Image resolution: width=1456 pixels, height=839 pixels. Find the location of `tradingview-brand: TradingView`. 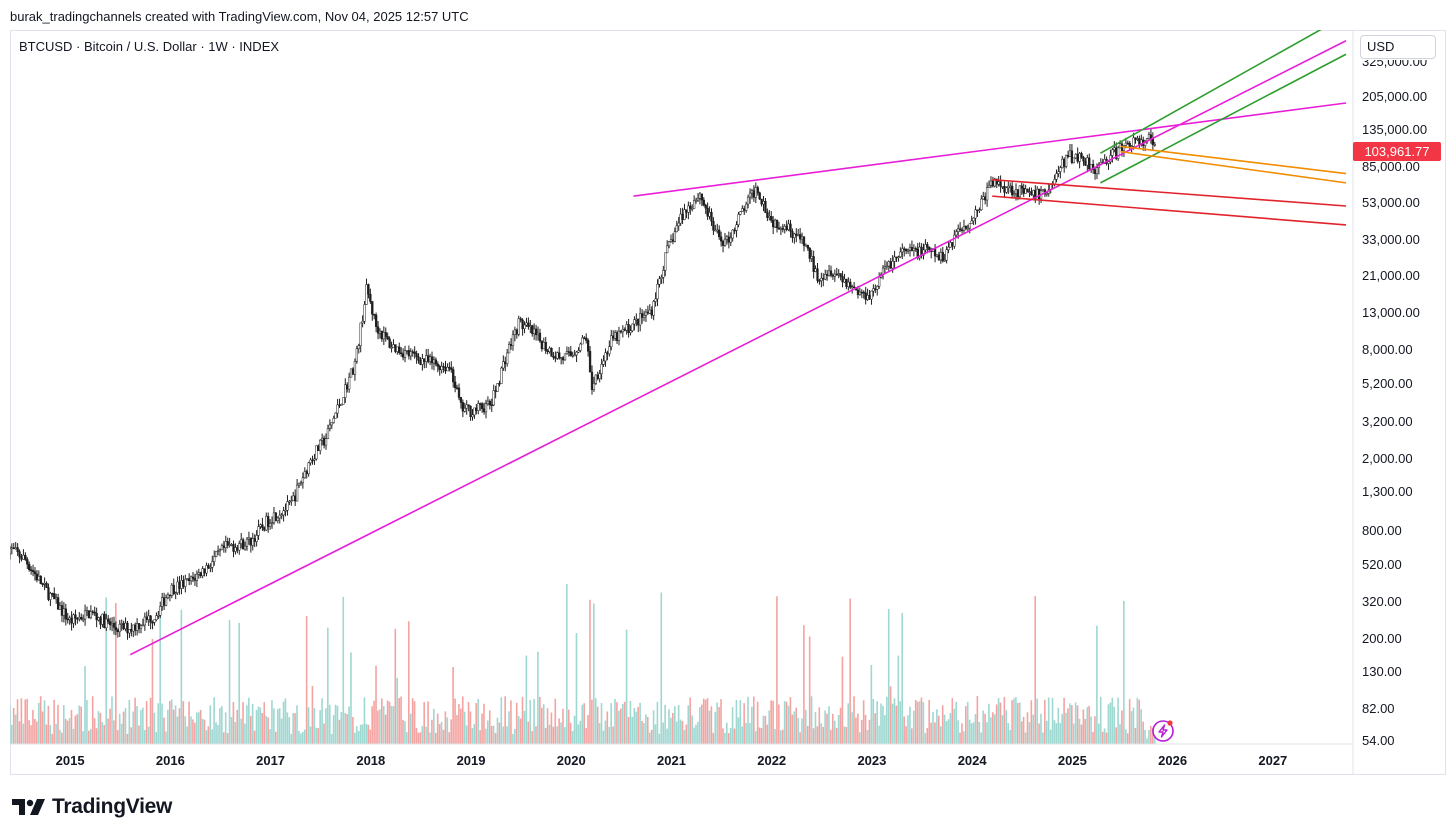

tradingview-brand: TradingView is located at coordinates (92, 807).